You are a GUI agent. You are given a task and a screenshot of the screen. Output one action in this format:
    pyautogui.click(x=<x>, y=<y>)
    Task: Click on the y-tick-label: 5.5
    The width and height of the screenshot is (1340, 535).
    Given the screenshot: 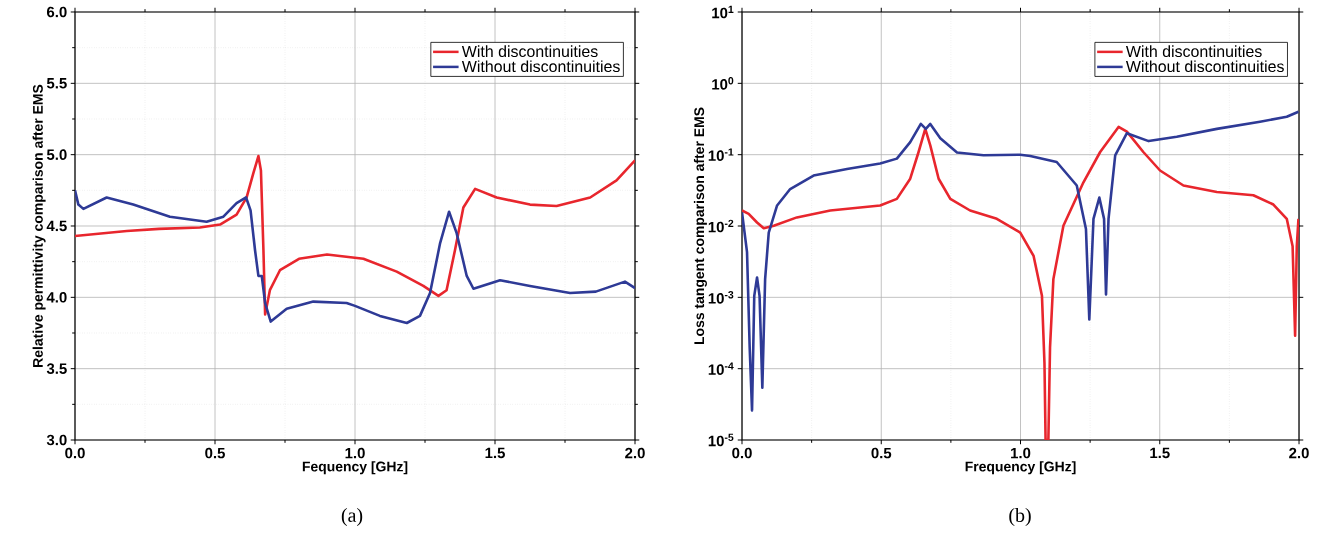 What is the action you would take?
    pyautogui.click(x=56, y=83)
    